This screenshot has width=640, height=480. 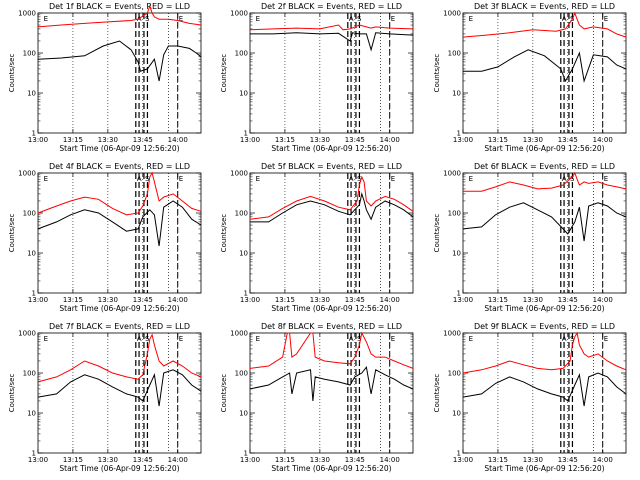 I want to click on panel-title: Det 9f BLACK = Events, RED = LLD, so click(x=544, y=326).